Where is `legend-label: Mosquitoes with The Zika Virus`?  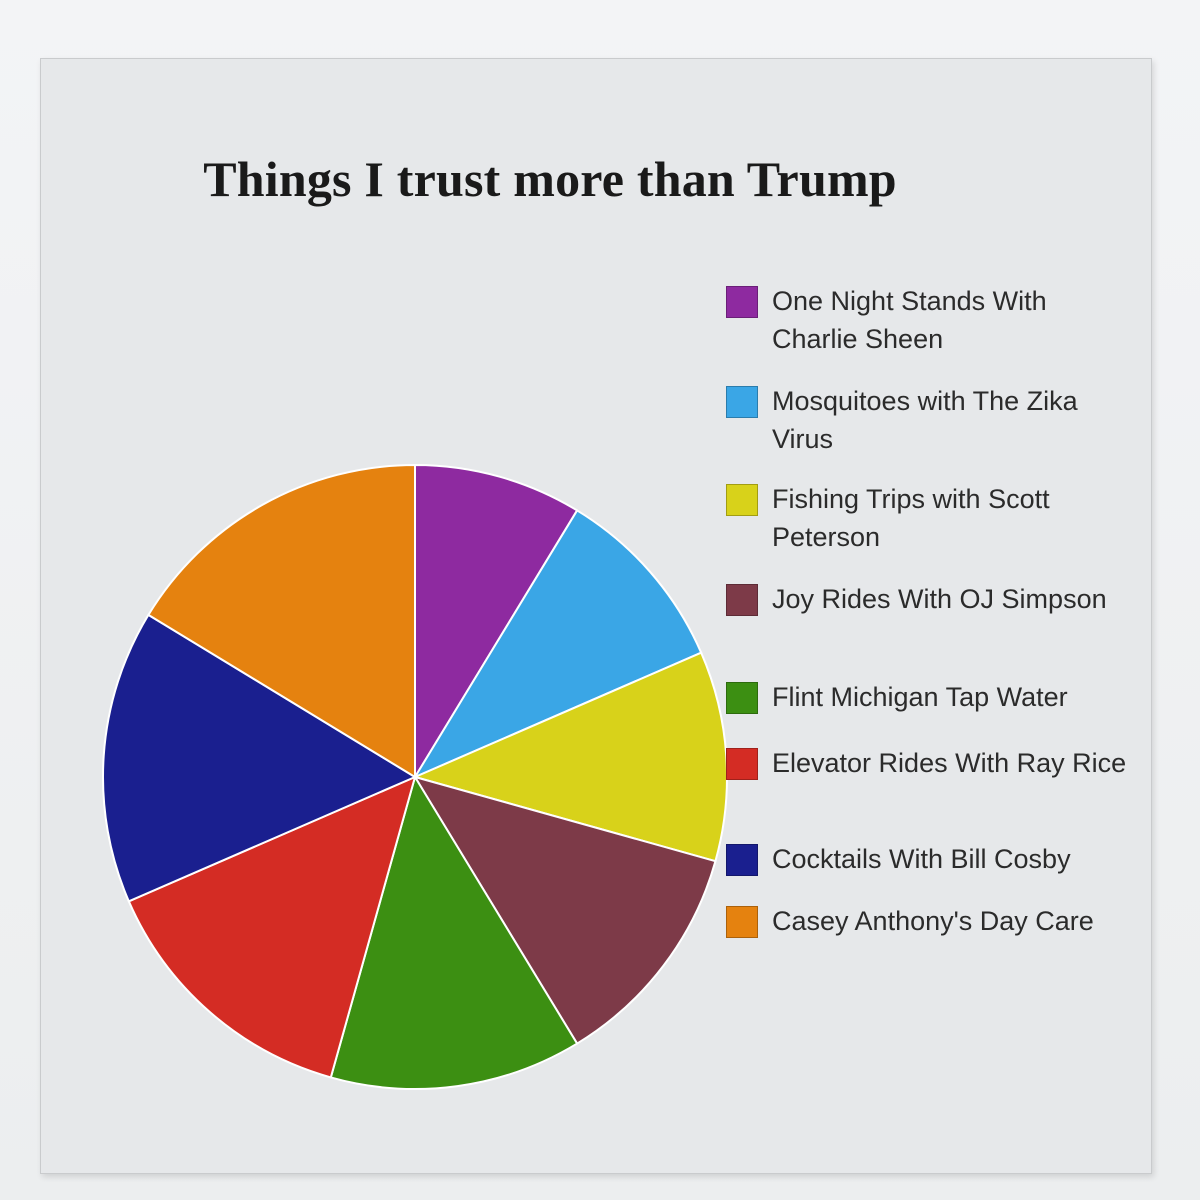 legend-label: Mosquitoes with The Zika Virus is located at coordinates (925, 420).